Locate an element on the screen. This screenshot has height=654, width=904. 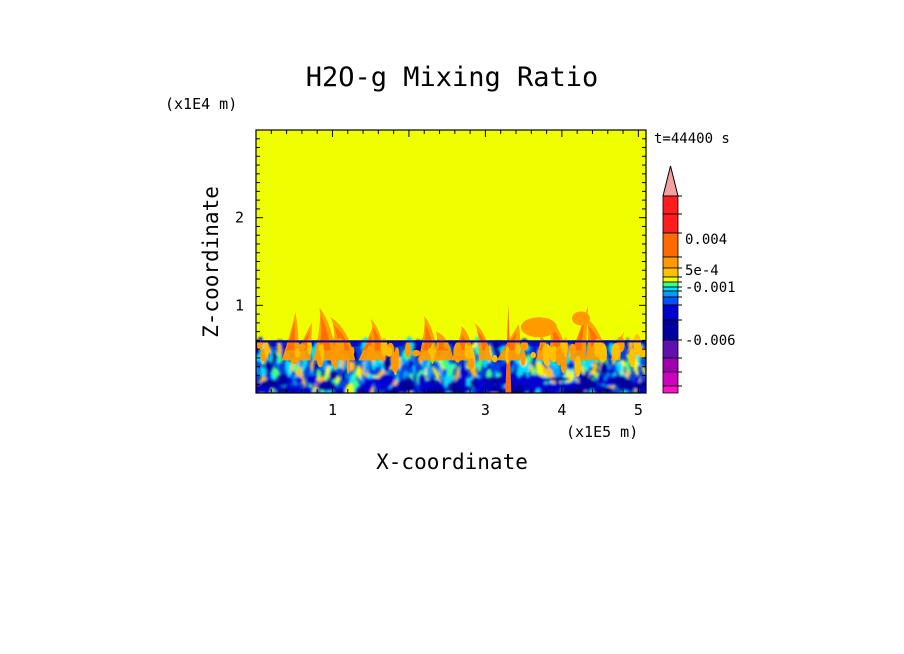
heatmap-field is located at coordinates (451, 348).